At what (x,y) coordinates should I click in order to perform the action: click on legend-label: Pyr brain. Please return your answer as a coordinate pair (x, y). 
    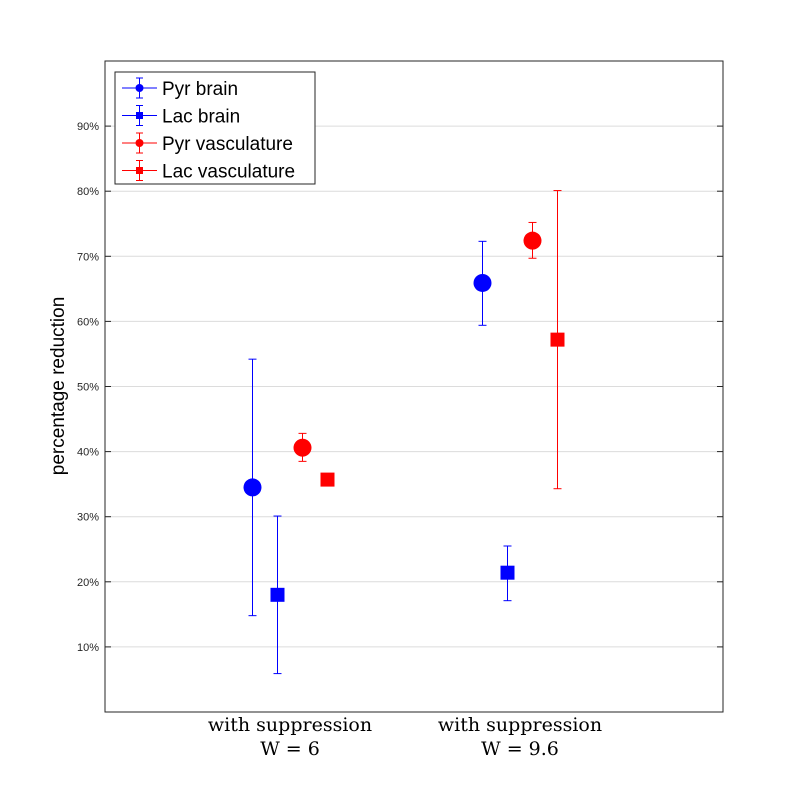
    Looking at the image, I should click on (200, 89).